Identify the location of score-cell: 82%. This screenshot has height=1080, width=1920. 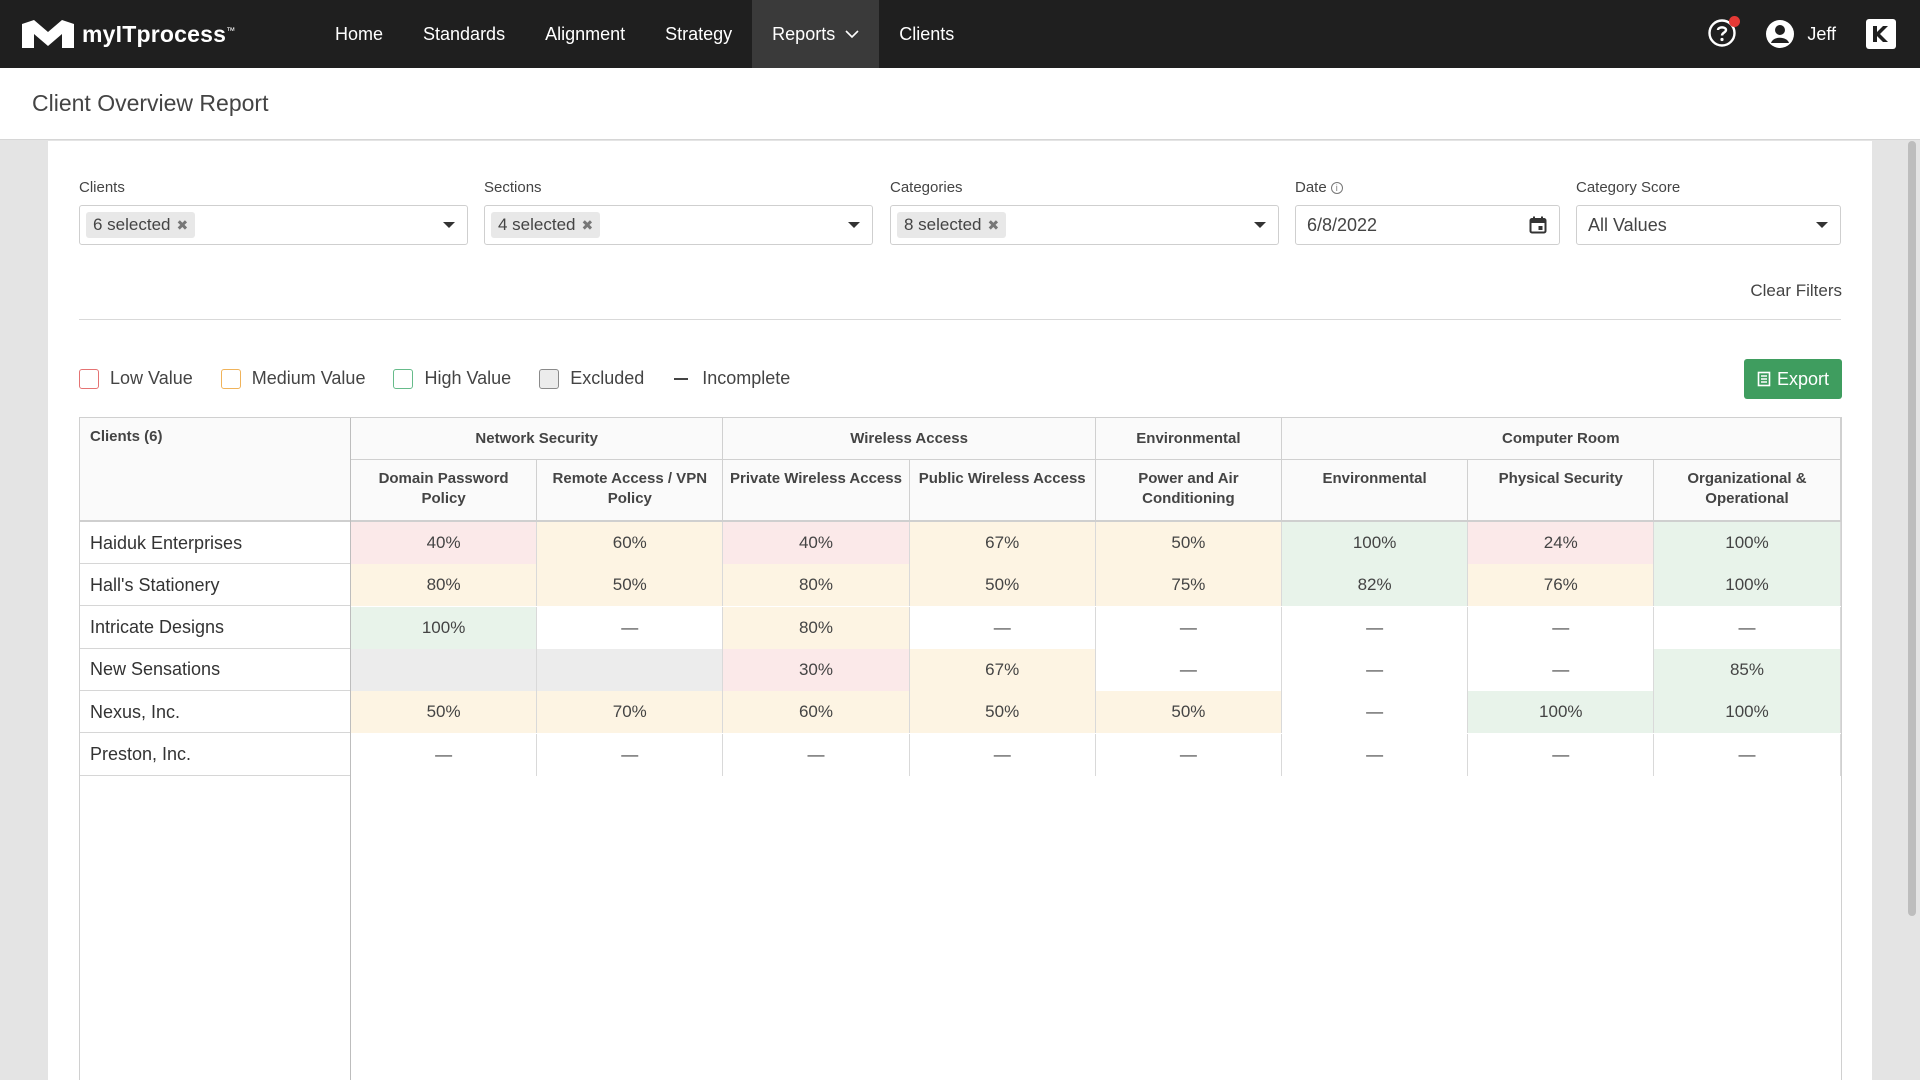
(1375, 585).